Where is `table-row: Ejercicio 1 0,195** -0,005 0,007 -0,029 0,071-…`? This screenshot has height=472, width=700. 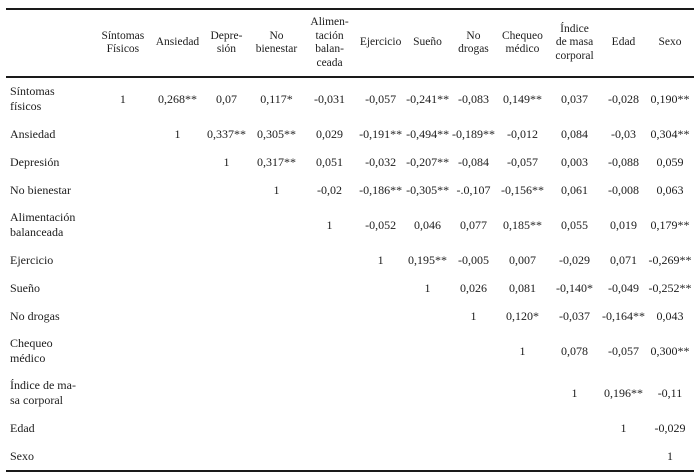
table-row: Ejercicio 1 0,195** -0,005 0,007 -0,029 0,071-… is located at coordinates (350, 260).